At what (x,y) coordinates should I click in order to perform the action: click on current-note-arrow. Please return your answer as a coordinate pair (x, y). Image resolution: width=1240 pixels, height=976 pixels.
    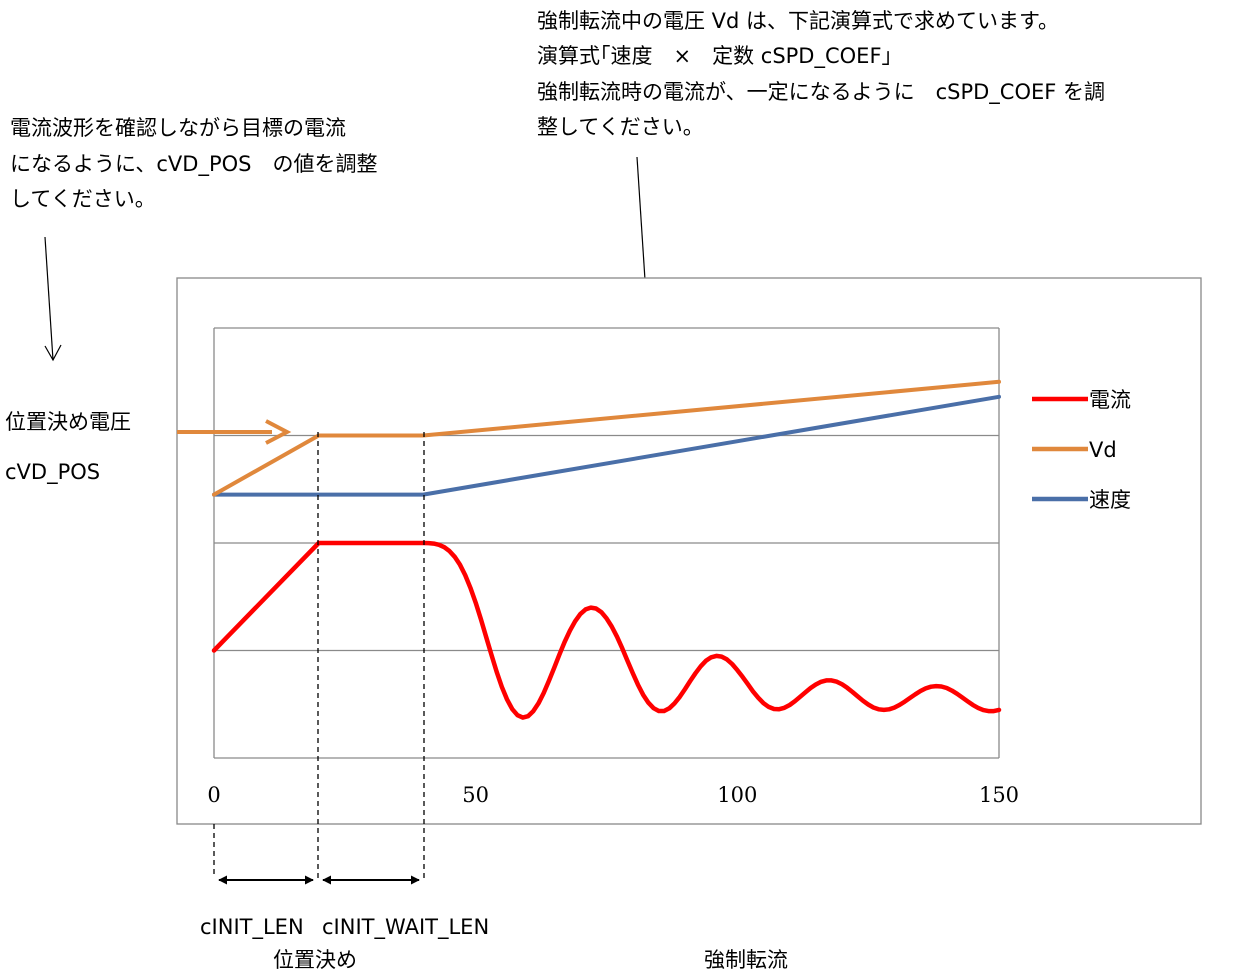
    Looking at the image, I should click on (49, 298).